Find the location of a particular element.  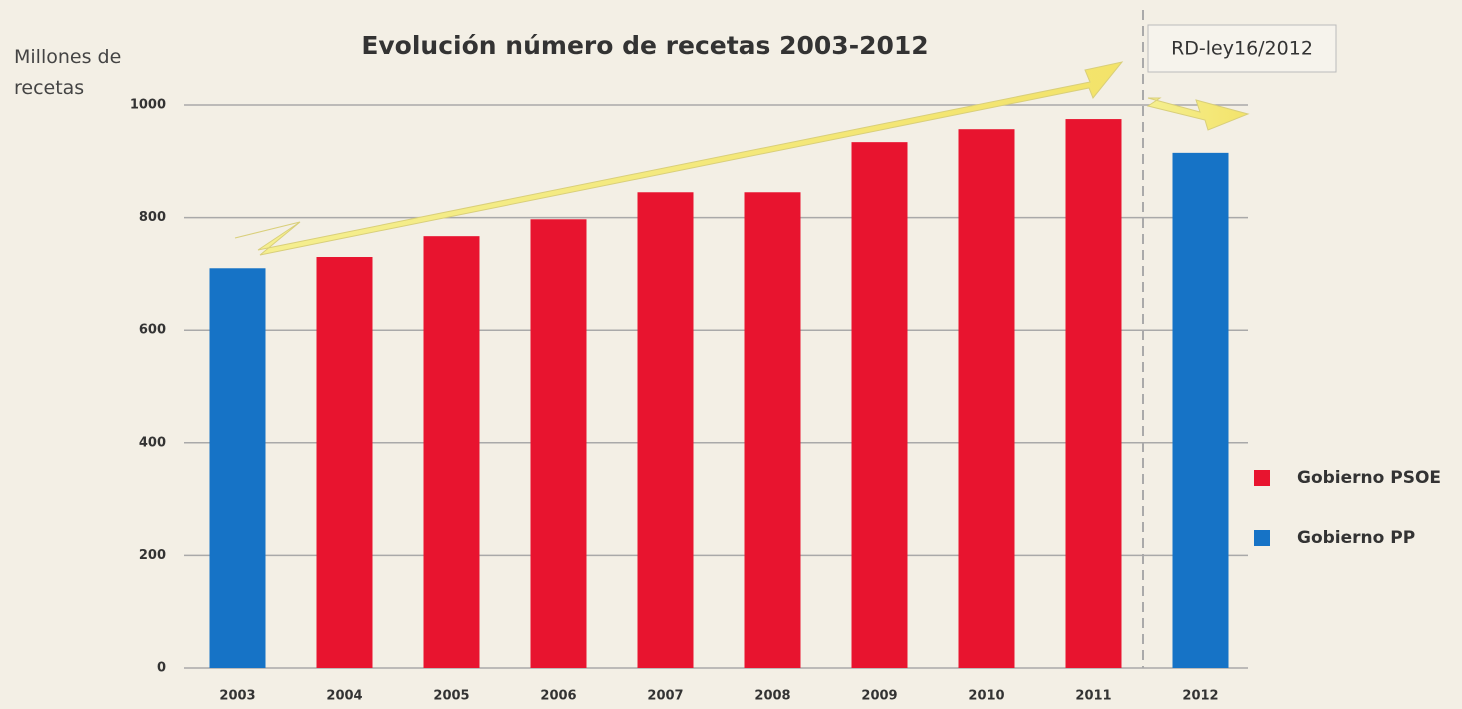

x-tick-label: 2008 is located at coordinates (772, 696).